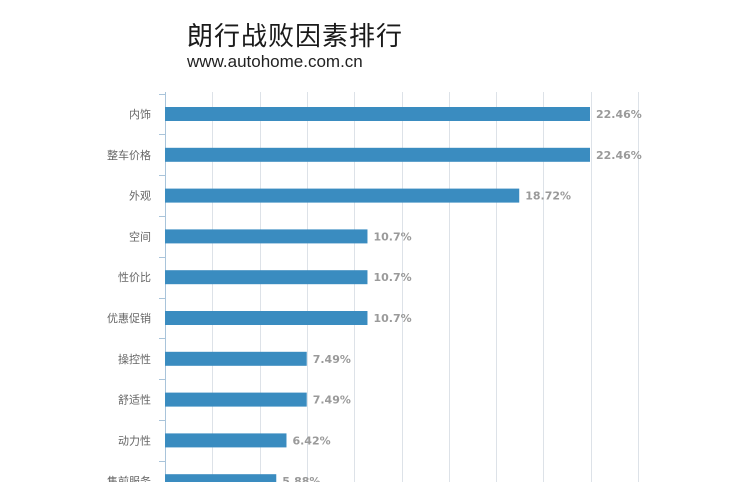  Describe the element at coordinates (140, 196) in the screenshot. I see `category-label: 外观` at that location.